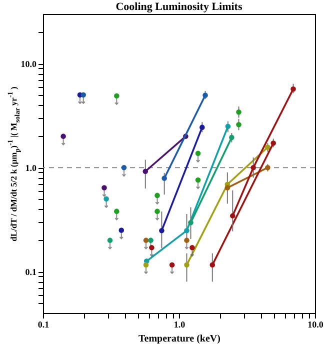 This screenshot has width=327, height=352. I want to click on y-tick-label: 10.0, so click(28, 64).